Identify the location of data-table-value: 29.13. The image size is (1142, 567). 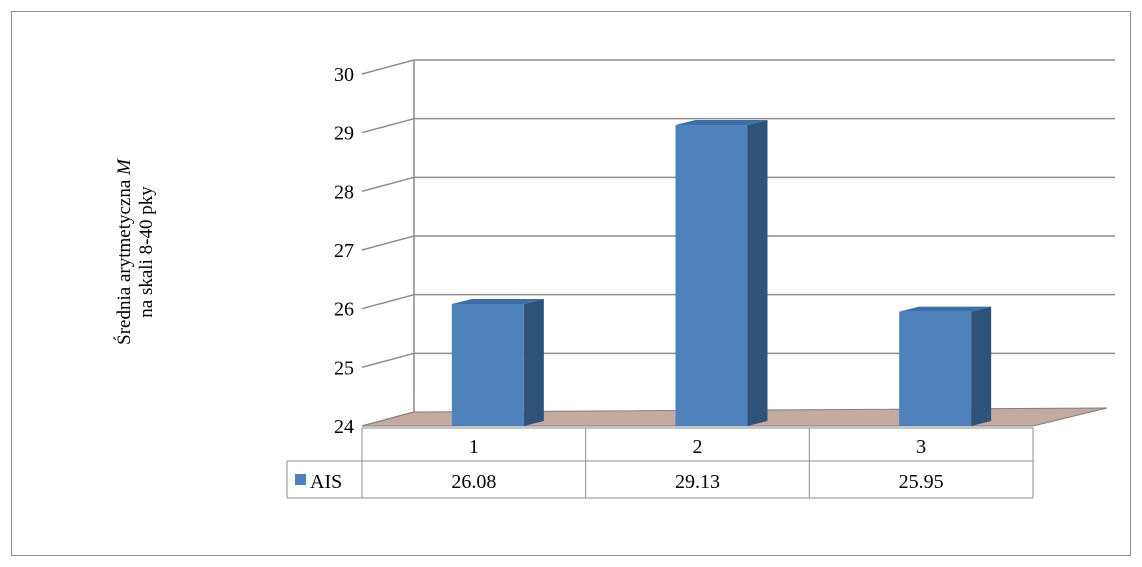
(697, 482).